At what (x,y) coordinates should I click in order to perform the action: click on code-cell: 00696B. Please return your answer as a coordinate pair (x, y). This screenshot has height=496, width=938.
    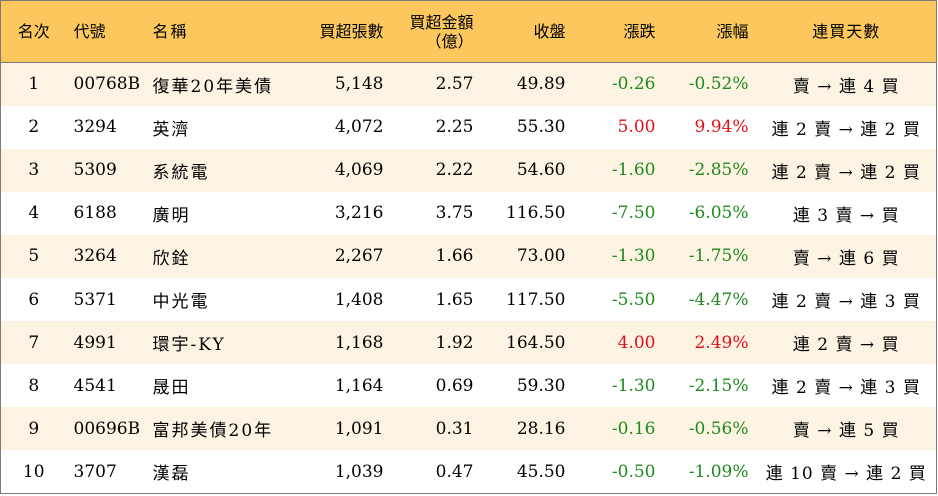
    Looking at the image, I should click on (107, 428).